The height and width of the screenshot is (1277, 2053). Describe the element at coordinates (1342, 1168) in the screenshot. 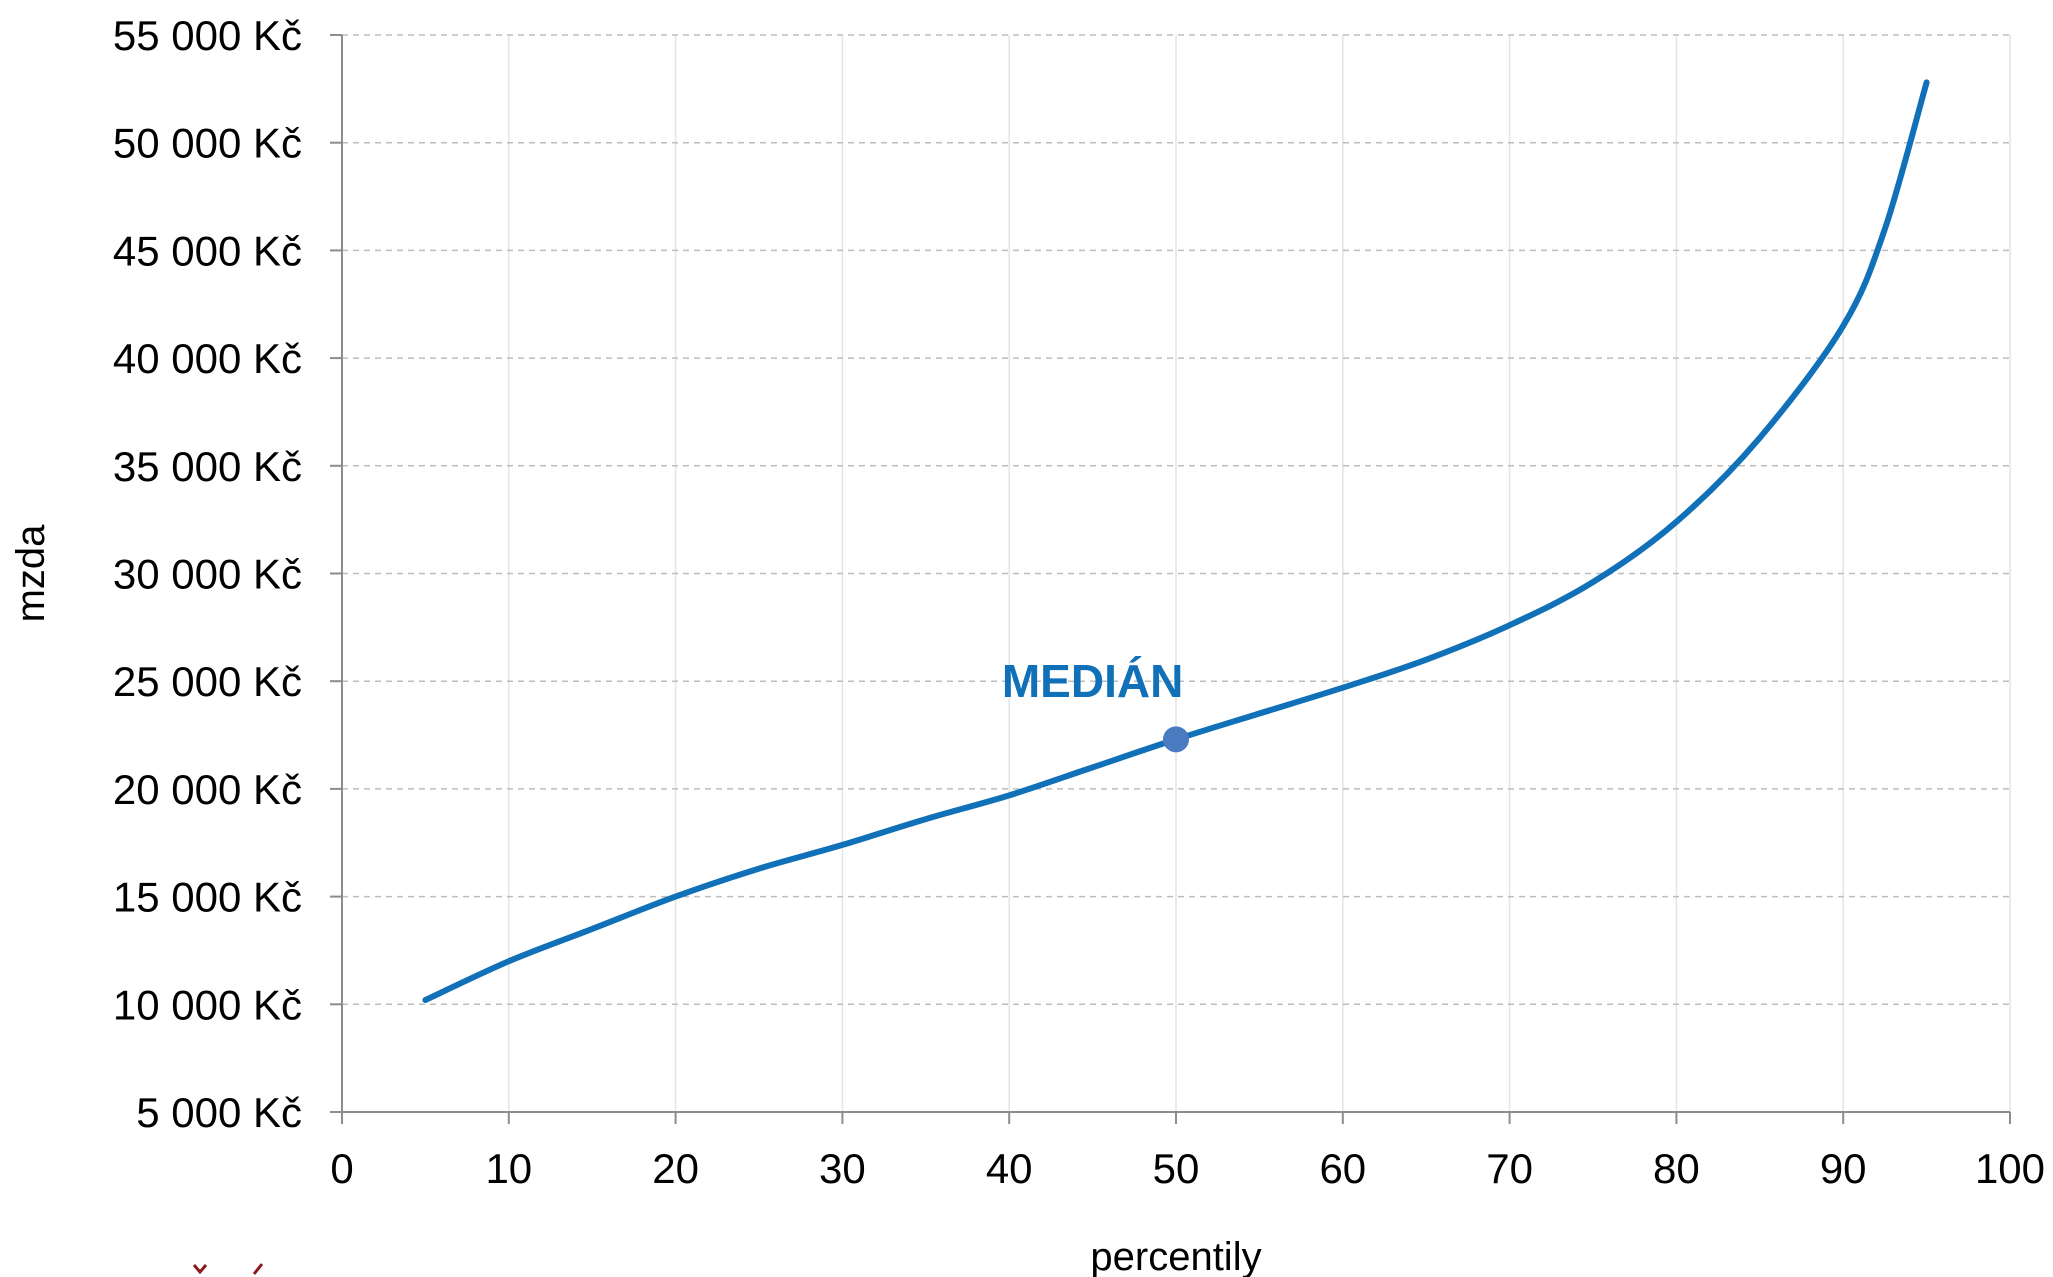

I see `x-tick-label: 60` at that location.